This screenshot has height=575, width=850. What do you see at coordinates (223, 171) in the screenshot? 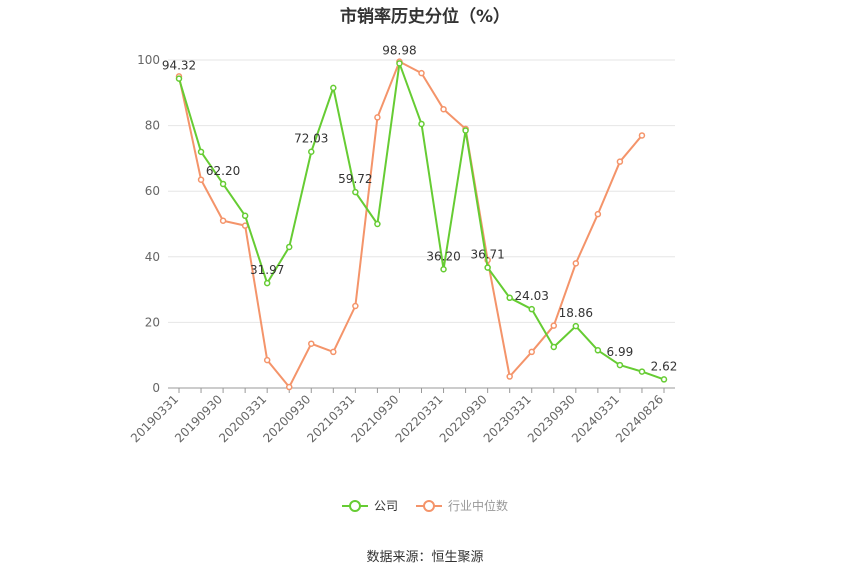
I see `data-label: 62.20` at bounding box center [223, 171].